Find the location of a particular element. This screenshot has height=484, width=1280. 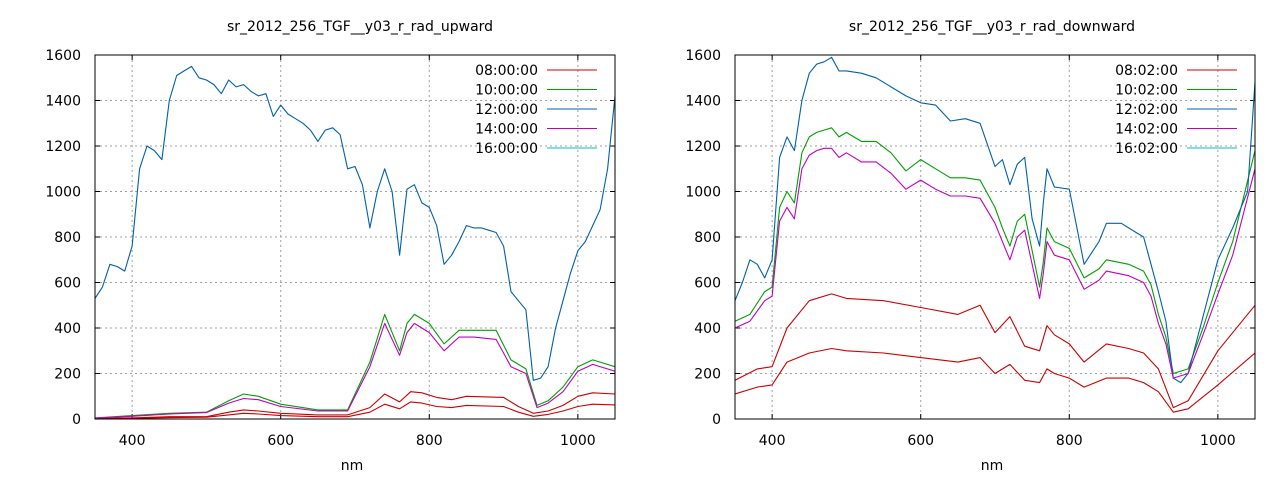

legend-label: 14:02:00 is located at coordinates (1146, 130).